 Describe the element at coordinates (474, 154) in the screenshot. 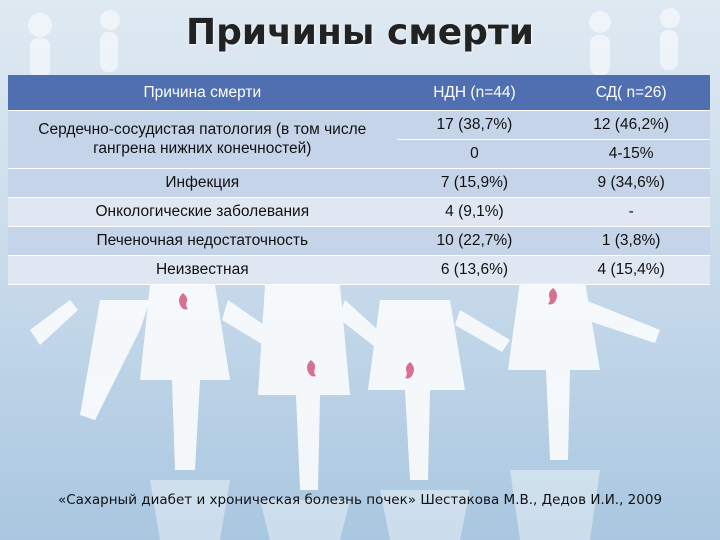

I see `ndn-cell: 0` at that location.